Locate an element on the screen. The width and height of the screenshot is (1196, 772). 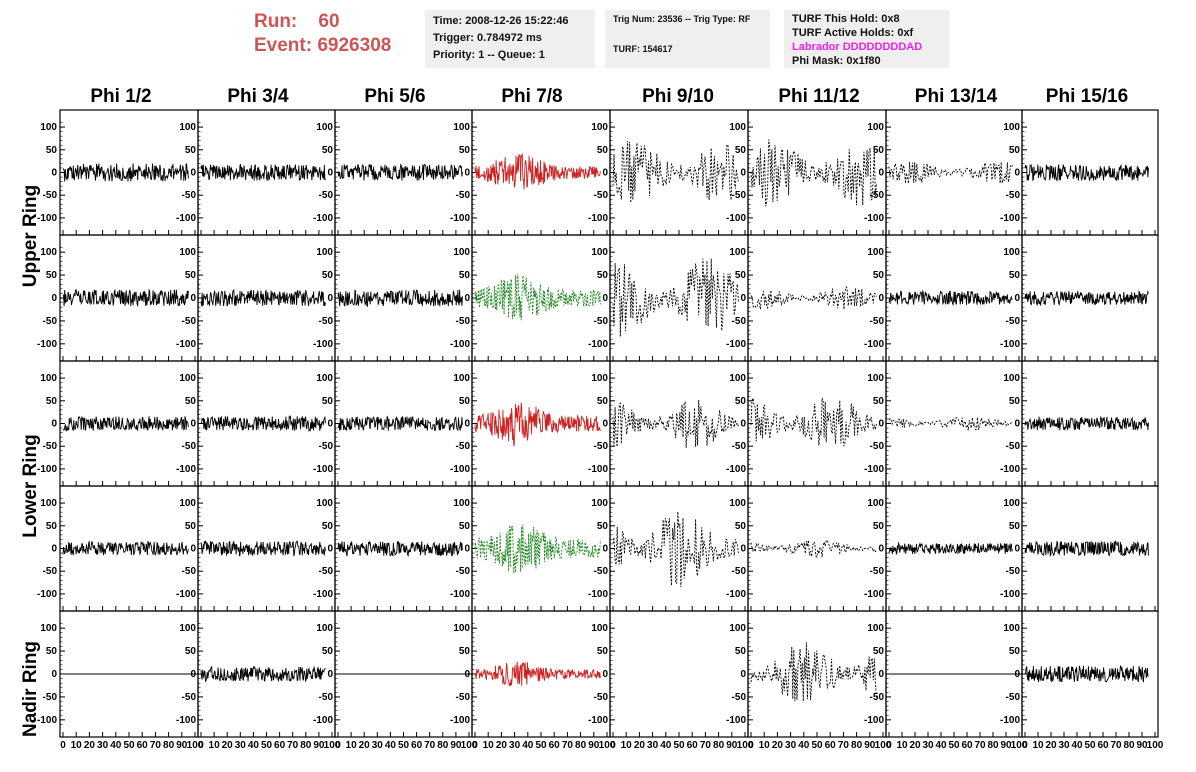
event-label: Event: is located at coordinates (283, 45).